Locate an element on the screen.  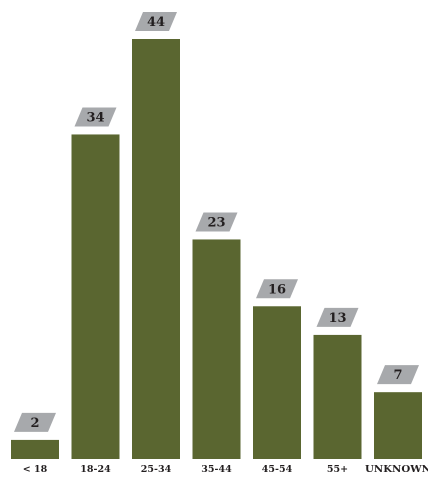
data-label-55: 13 is located at coordinates (337, 318).